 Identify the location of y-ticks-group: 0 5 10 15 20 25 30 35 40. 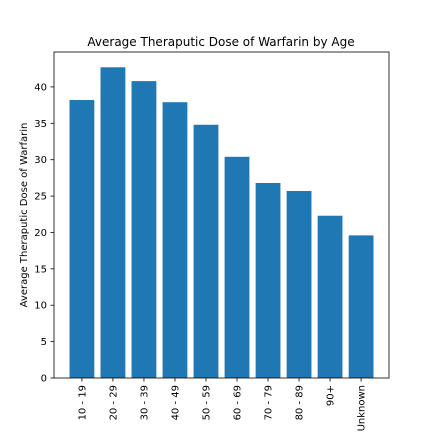
(44, 233).